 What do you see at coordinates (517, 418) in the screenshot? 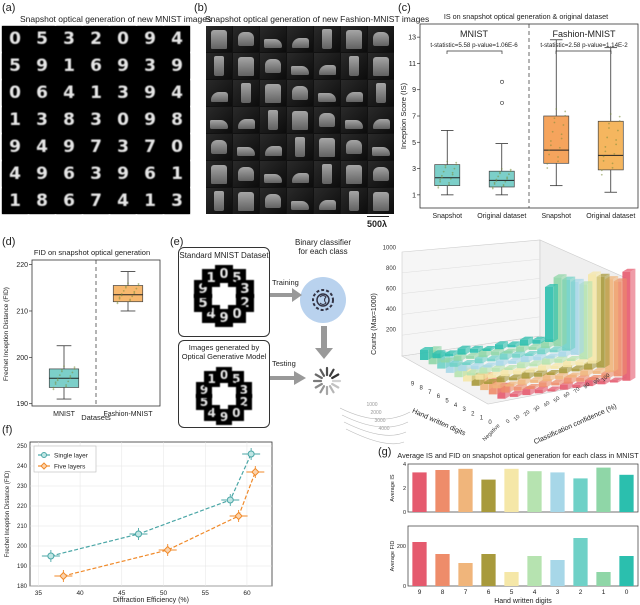
I see `conf-tick-label: 10` at bounding box center [517, 418].